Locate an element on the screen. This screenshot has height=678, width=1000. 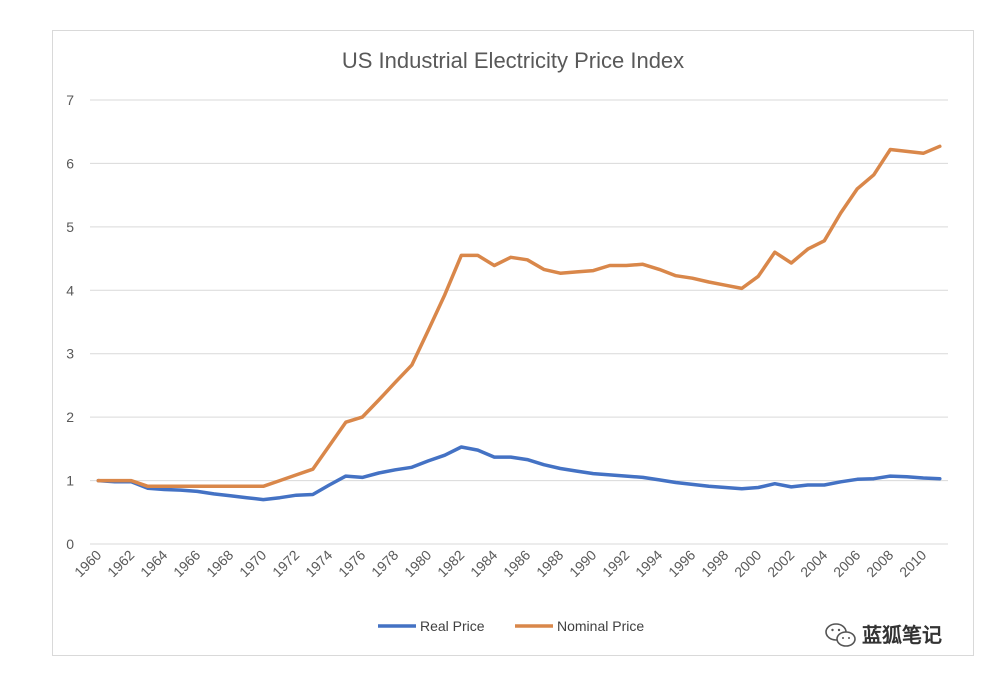
x-tick-label: 1992 is located at coordinates (615, 563).